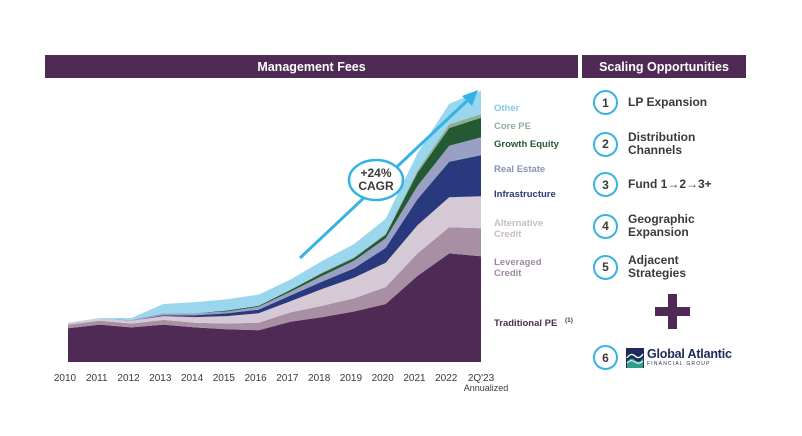 The width and height of the screenshot is (802, 436). I want to click on legend-label-alternative-credit: Credit, so click(508, 234).